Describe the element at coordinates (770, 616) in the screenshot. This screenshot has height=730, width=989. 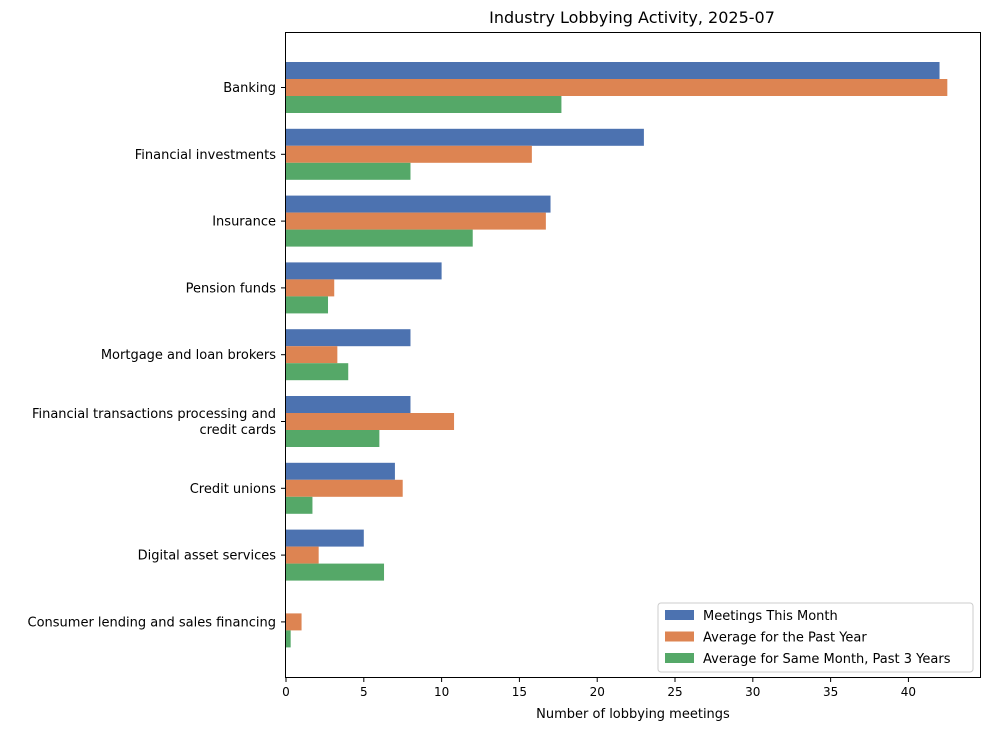
I see `legend-label-1: Meetings This Month` at that location.